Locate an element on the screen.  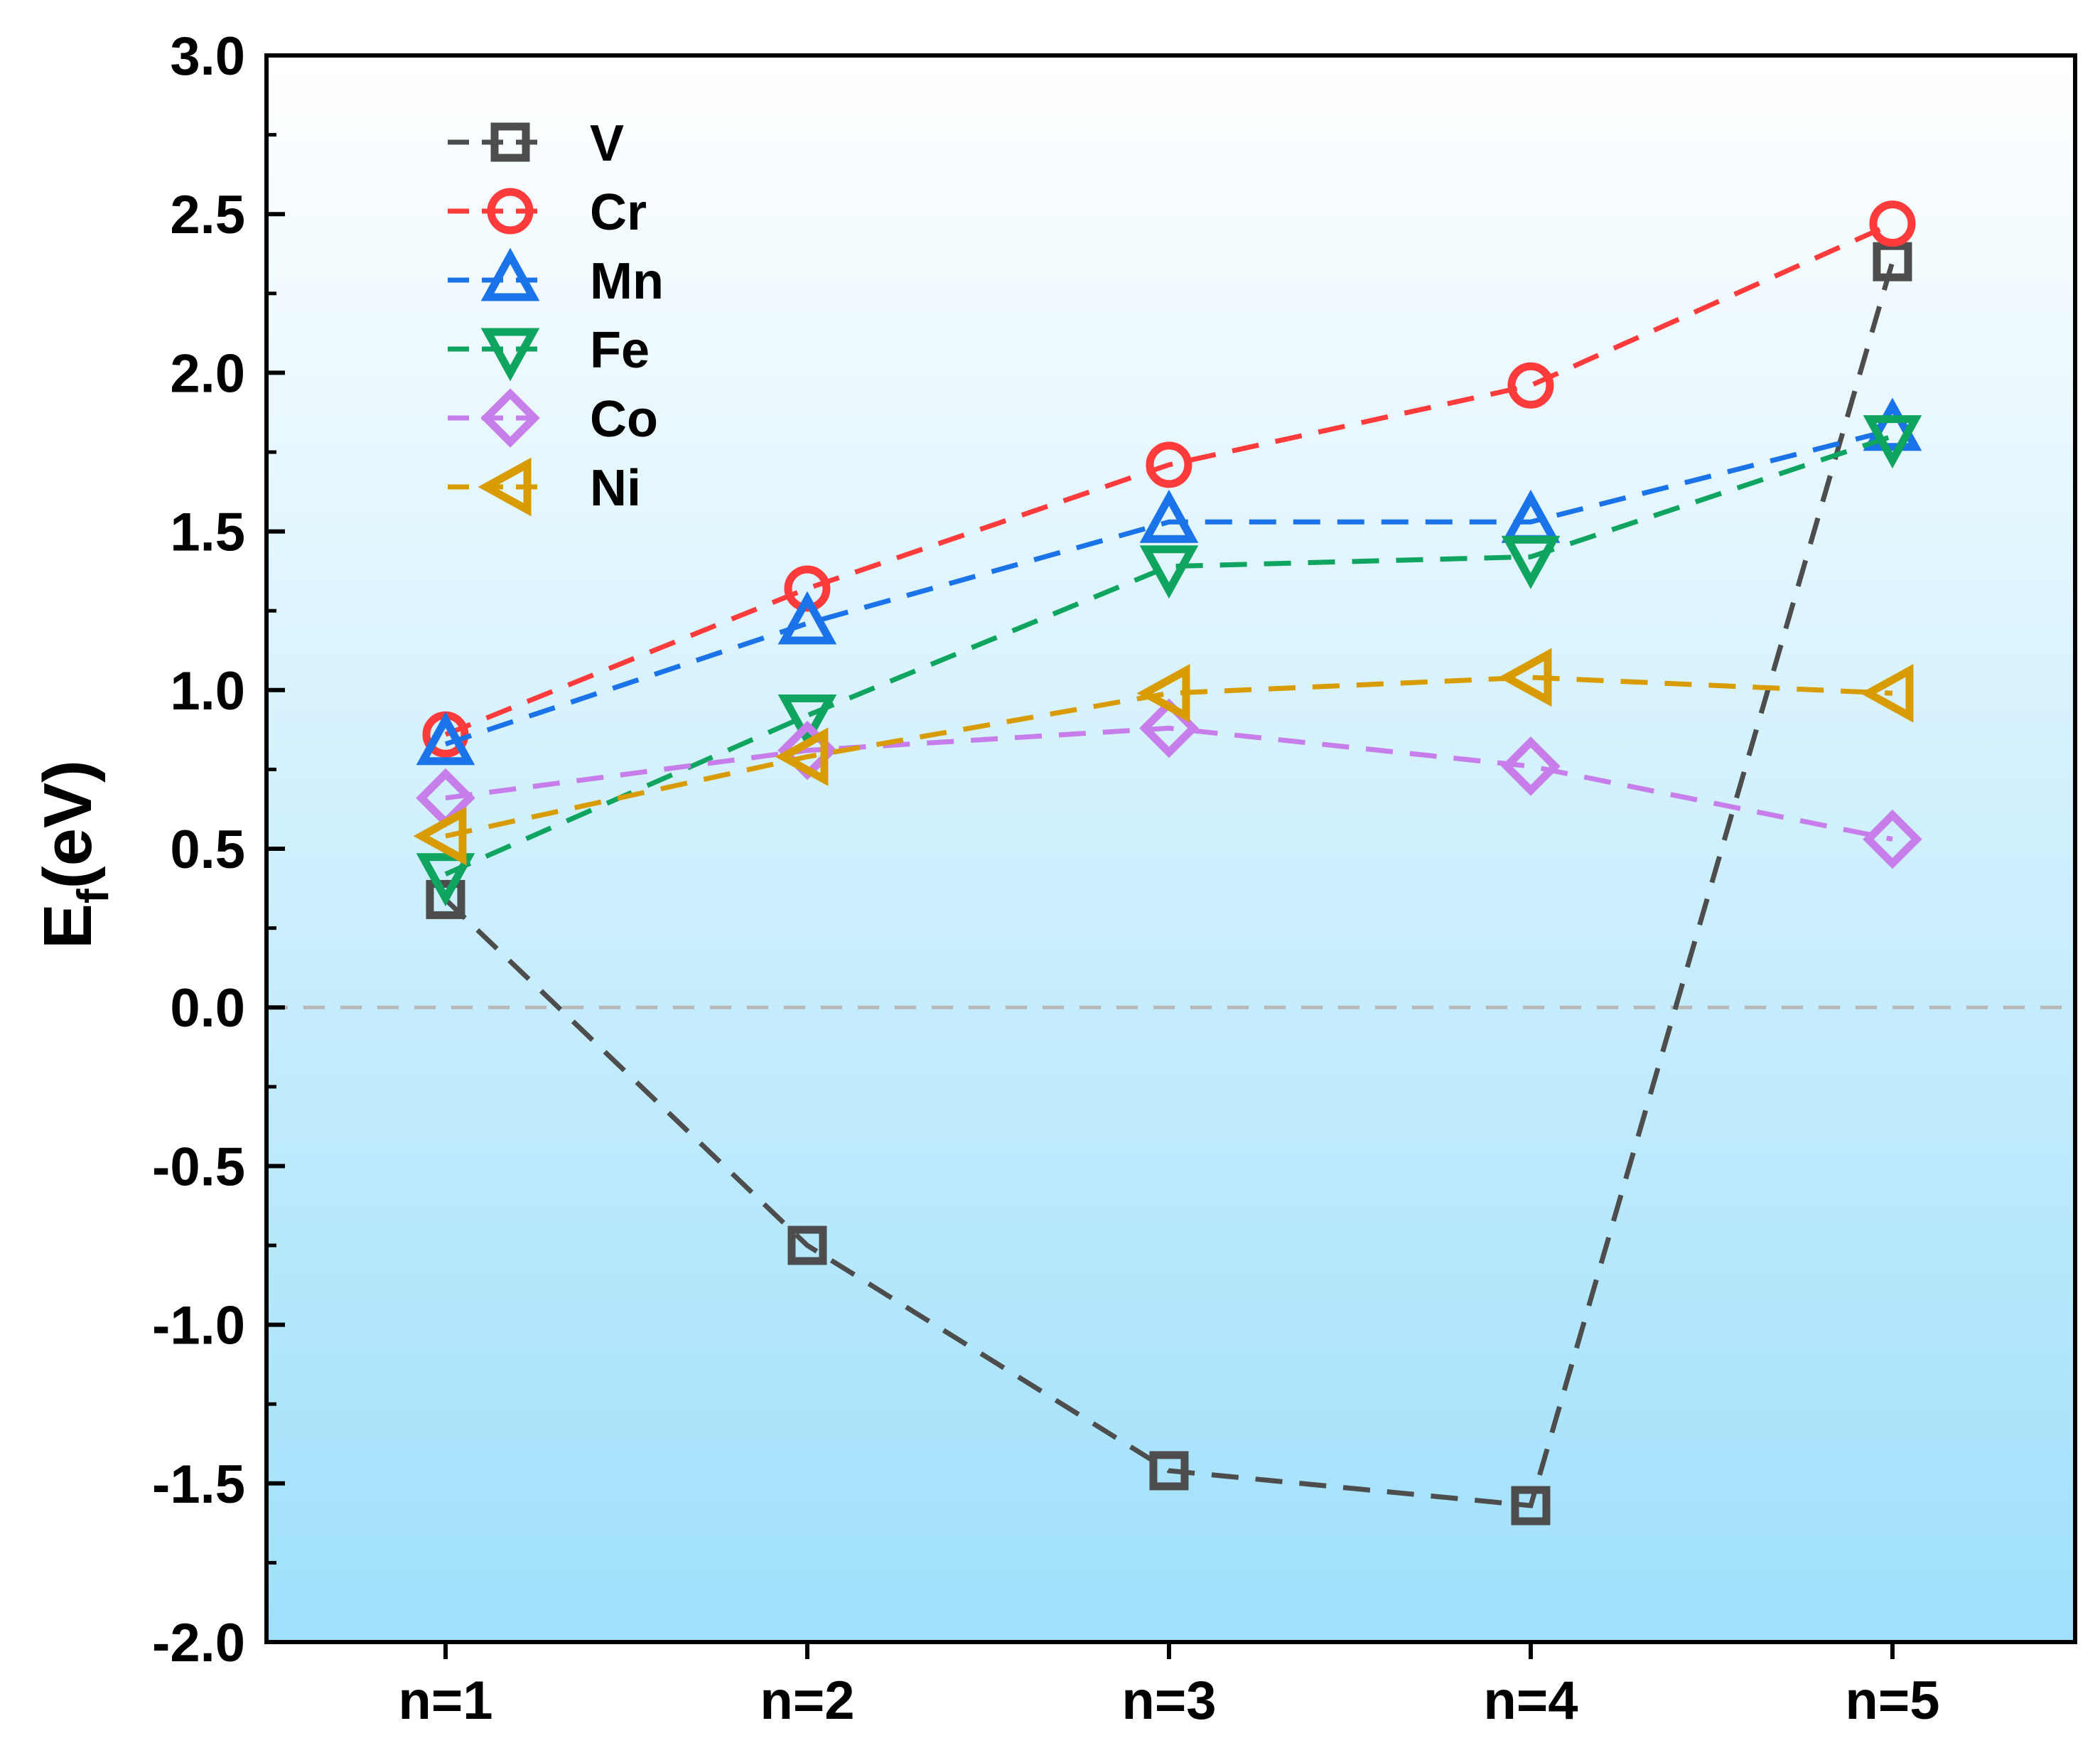
legend-item-ni: Ni is located at coordinates (545, 487).